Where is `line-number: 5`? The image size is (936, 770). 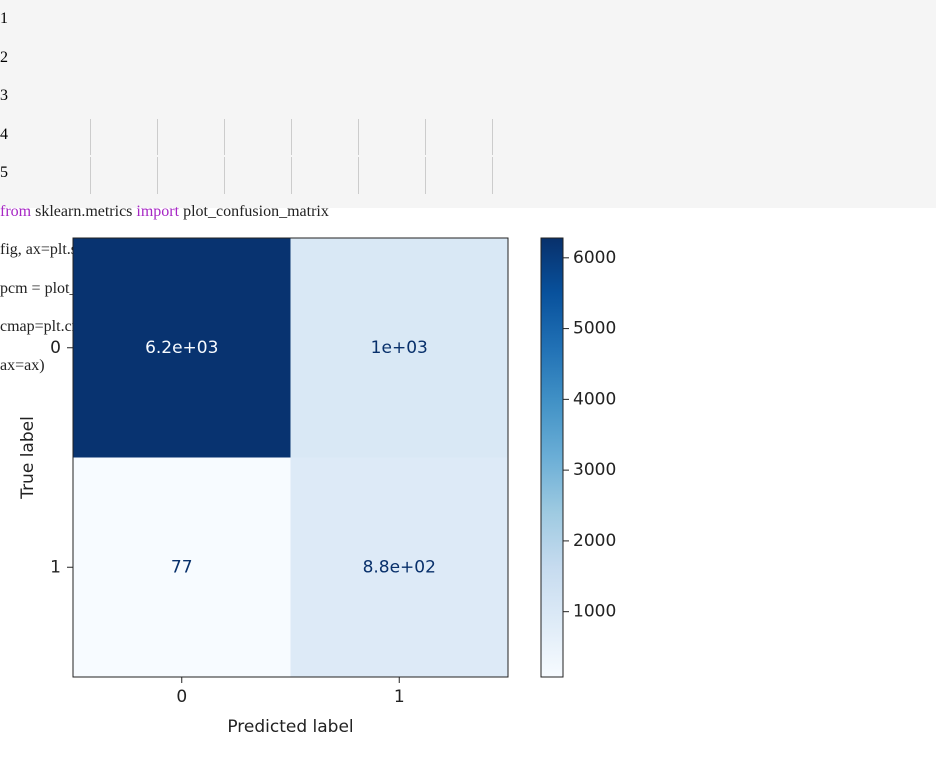 line-number: 5 is located at coordinates (4, 172).